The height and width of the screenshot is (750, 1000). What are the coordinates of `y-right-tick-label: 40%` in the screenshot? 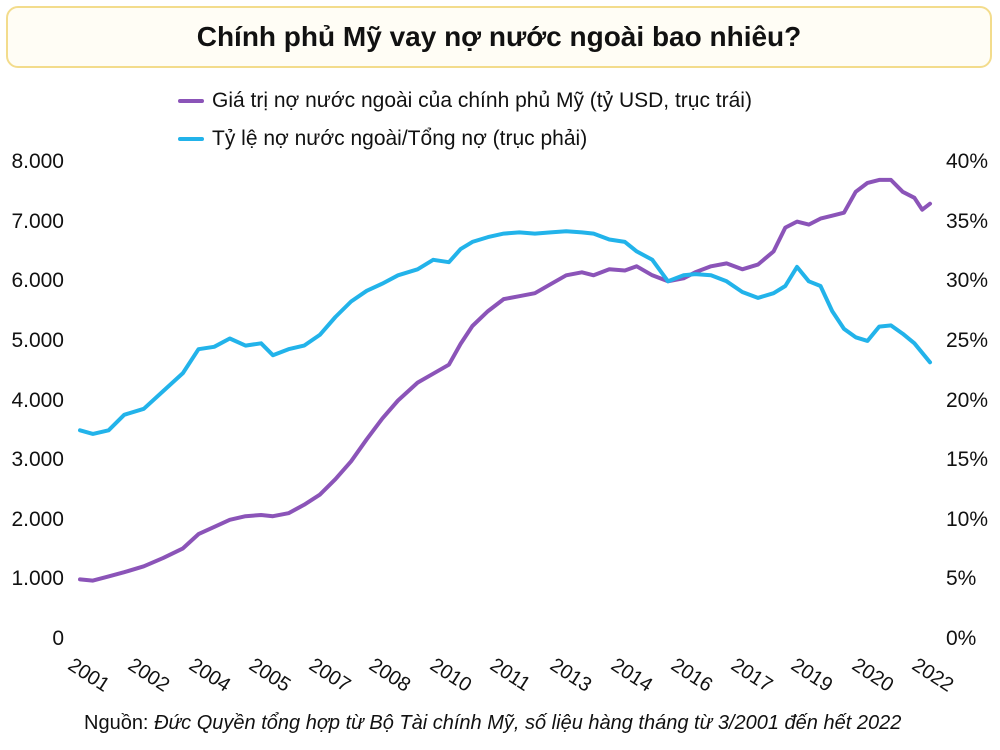 It's located at (967, 161).